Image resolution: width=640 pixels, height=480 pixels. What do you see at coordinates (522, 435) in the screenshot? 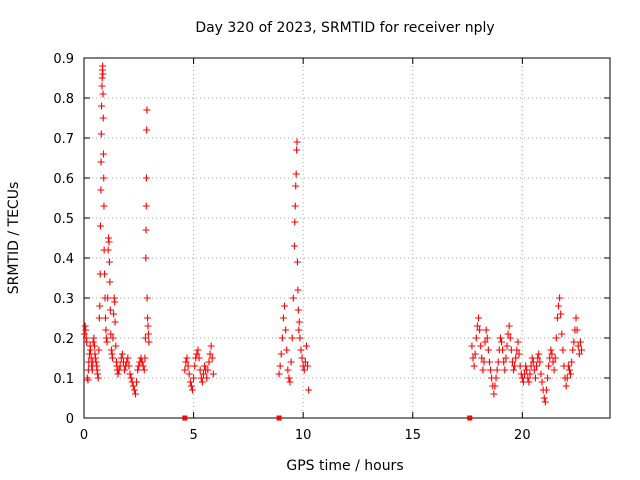
I see `x-tick-label: 20` at bounding box center [522, 435].